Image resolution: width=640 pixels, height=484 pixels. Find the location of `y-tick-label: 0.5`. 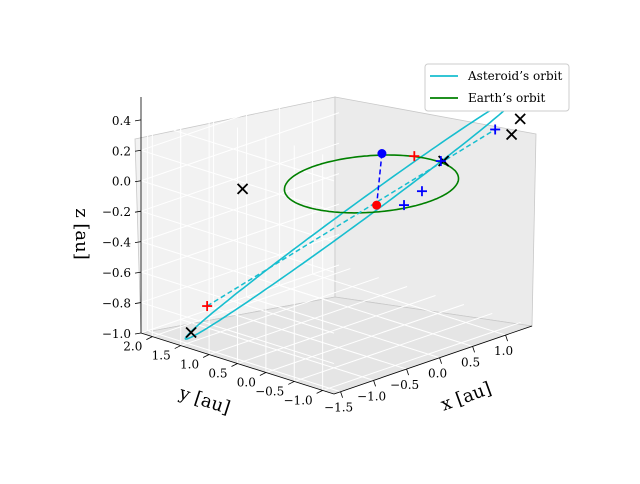

y-tick-label: 0.5 is located at coordinates (217, 374).